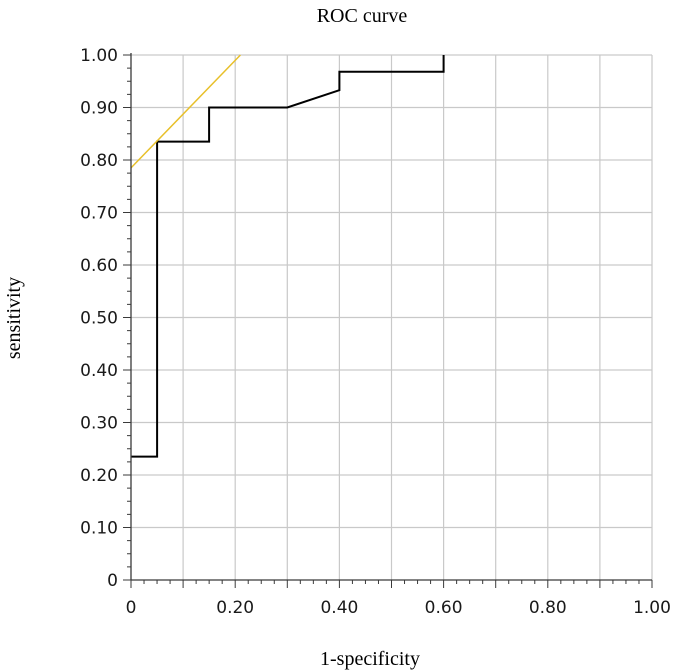 The width and height of the screenshot is (685, 672). What do you see at coordinates (99, 266) in the screenshot?
I see `y-tick-label: 0.60` at bounding box center [99, 266].